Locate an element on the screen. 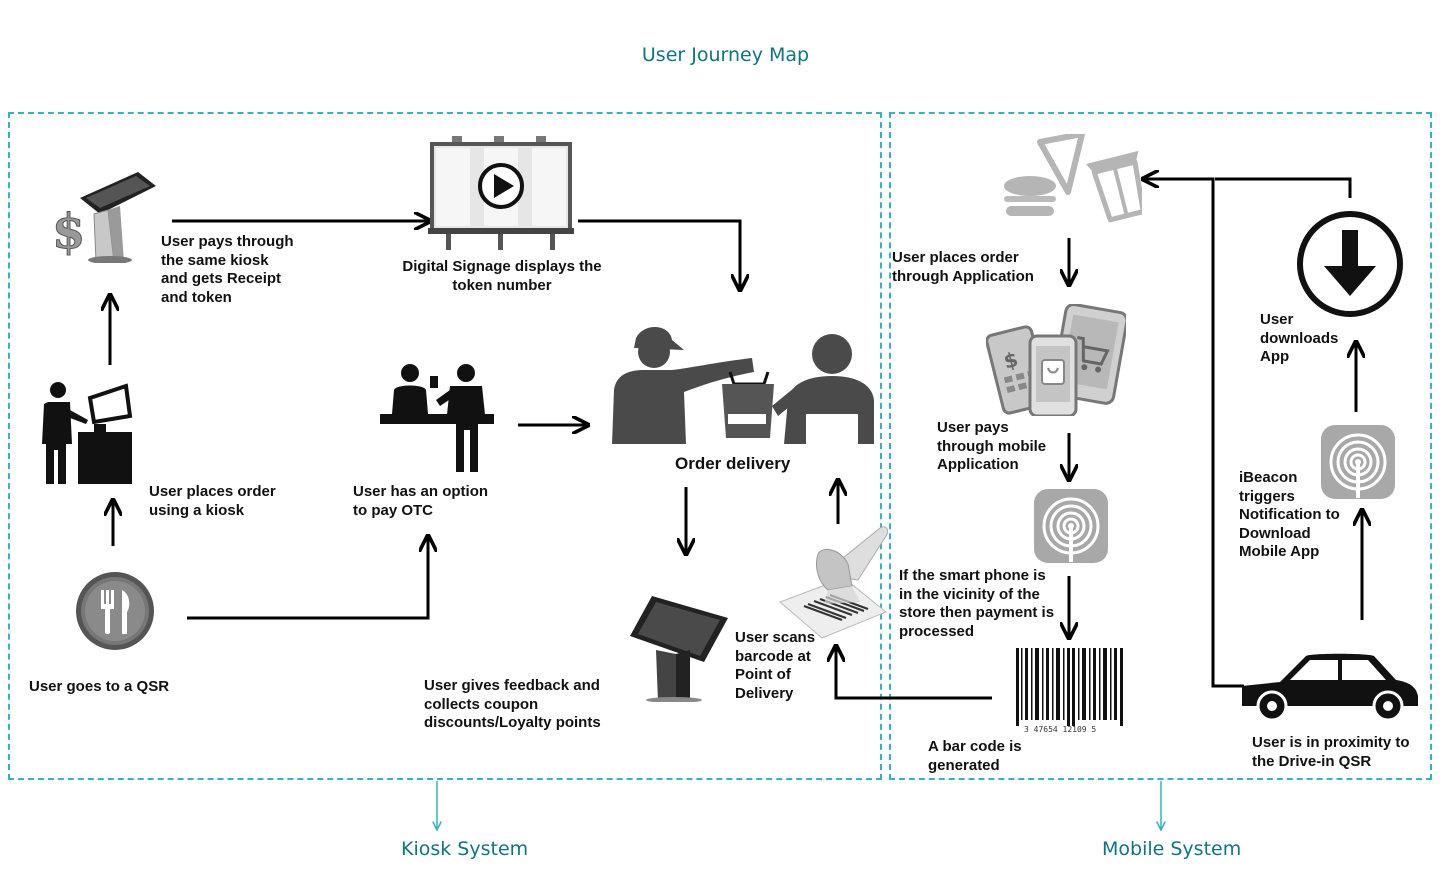  label-order-delivery: Order delivery is located at coordinates (733, 463).